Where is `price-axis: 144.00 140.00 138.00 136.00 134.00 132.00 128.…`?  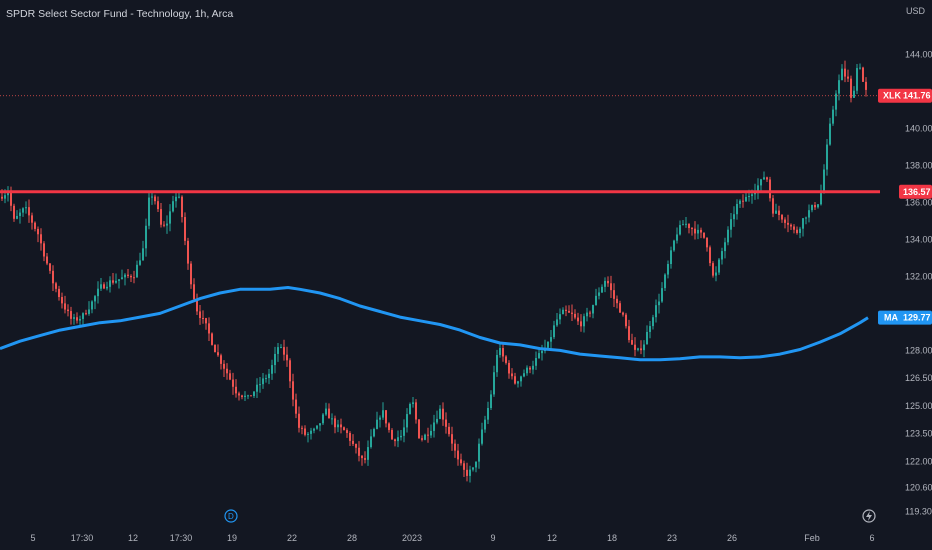
price-axis: 144.00 140.00 138.00 136.00 134.00 132.00 128.… is located at coordinates (918, 282).